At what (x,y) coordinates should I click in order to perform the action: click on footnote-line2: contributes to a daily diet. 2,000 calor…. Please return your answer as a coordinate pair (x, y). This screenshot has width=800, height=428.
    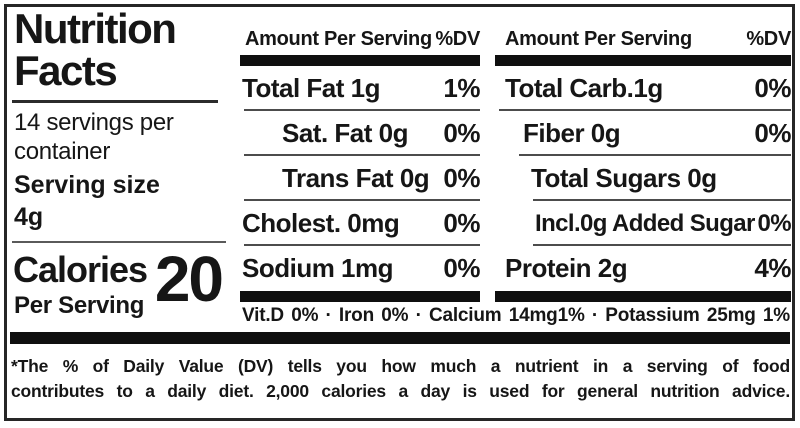
    Looking at the image, I should click on (400, 391).